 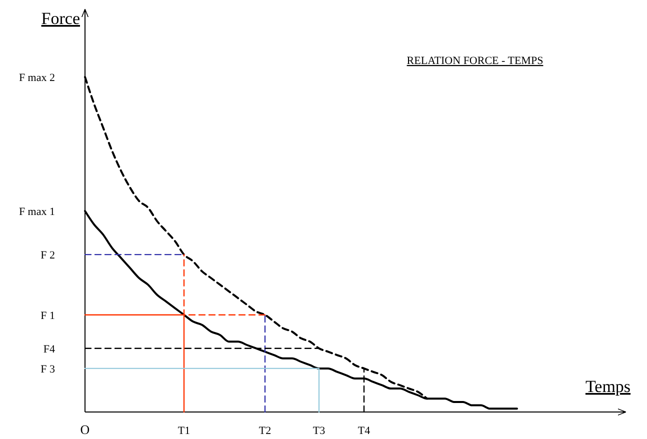 What do you see at coordinates (184, 431) in the screenshot?
I see `x-tick-label: T1` at bounding box center [184, 431].